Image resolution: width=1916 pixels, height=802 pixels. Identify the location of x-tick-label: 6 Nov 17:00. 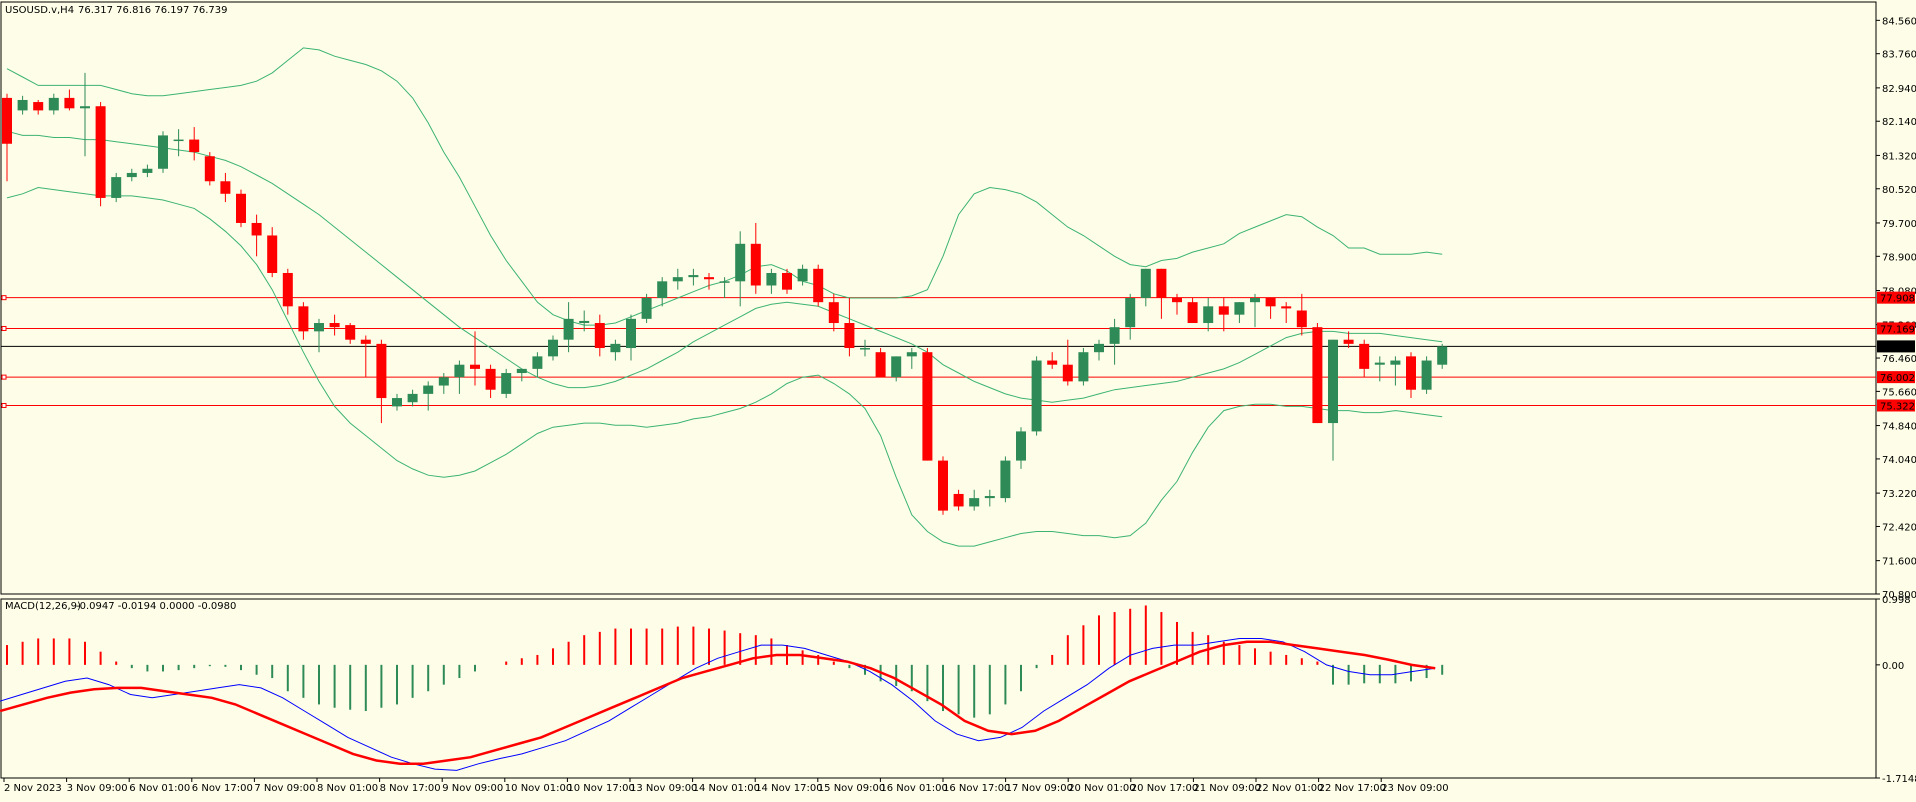
(222, 788).